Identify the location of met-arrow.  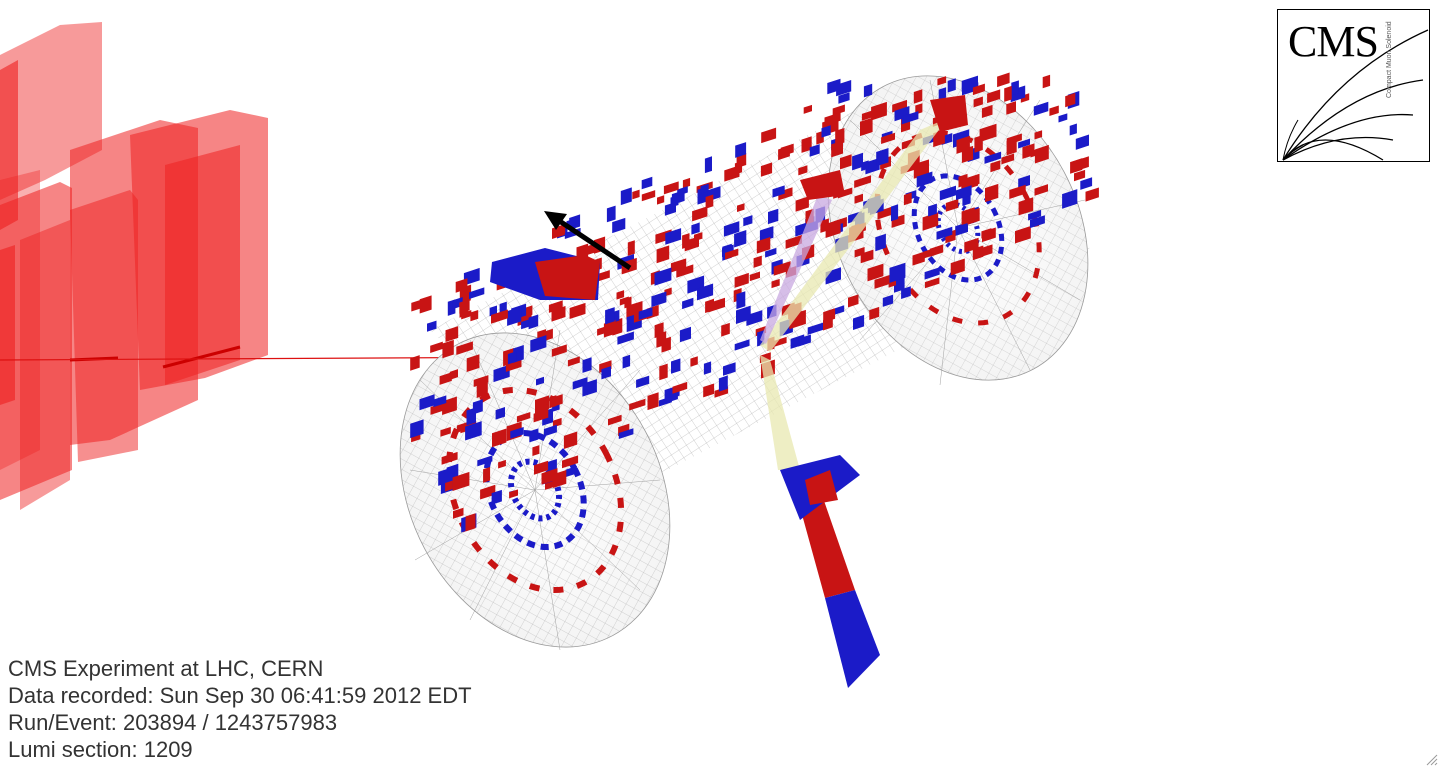
(588, 241).